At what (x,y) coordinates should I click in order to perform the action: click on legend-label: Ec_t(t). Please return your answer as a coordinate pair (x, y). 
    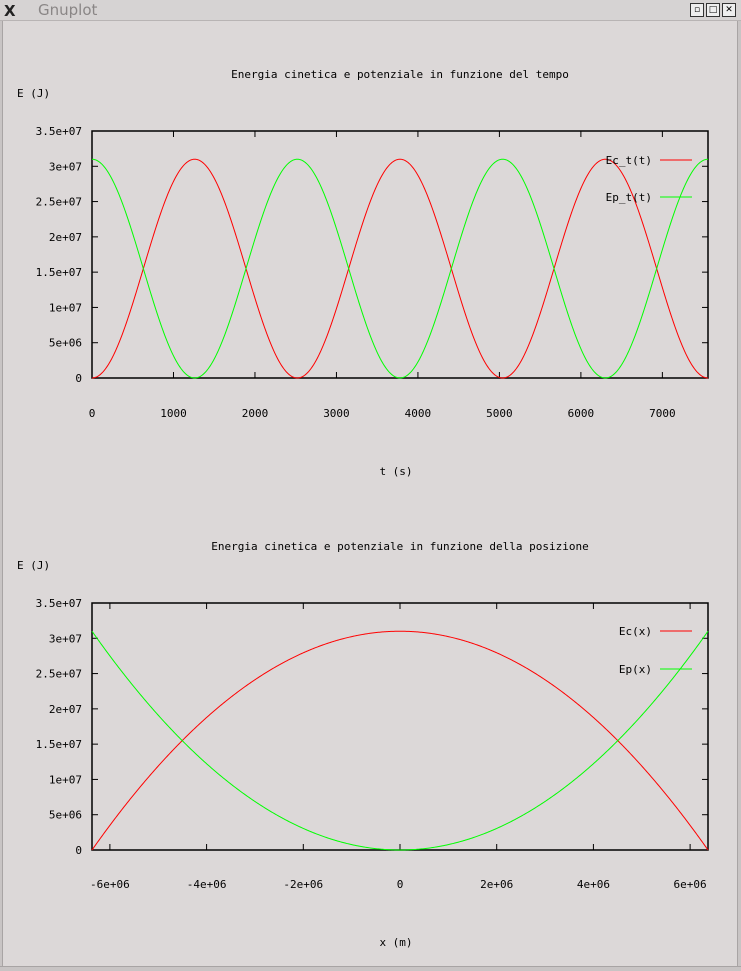
    Looking at the image, I should click on (629, 160).